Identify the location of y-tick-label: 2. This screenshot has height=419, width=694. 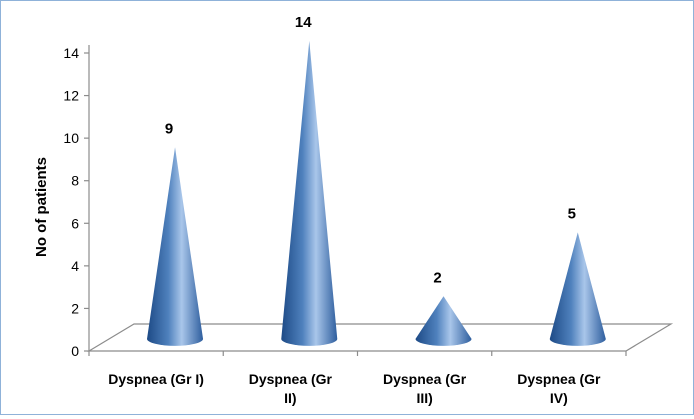
(75, 308).